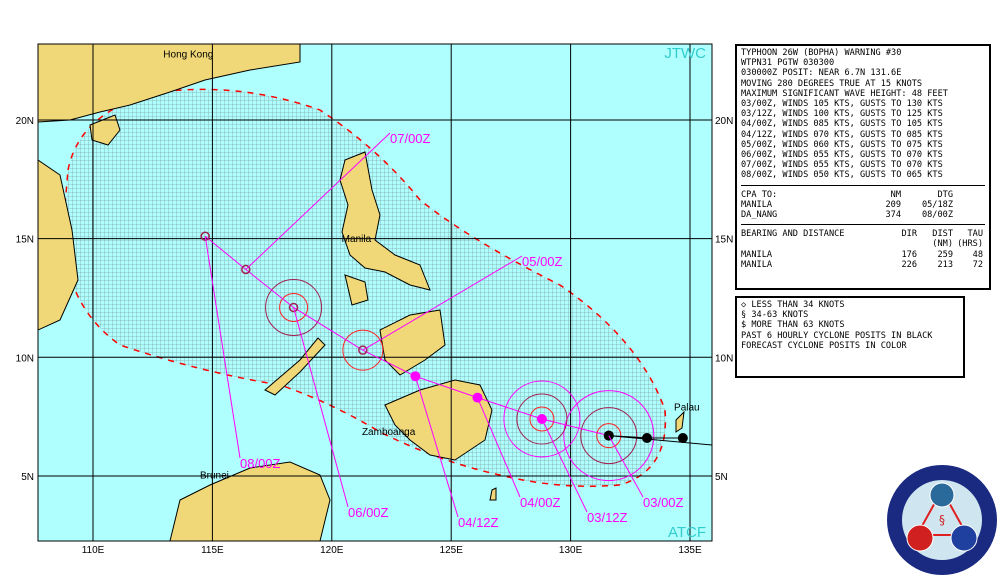  I want to click on tau-unit: (HRS), so click(970, 244).